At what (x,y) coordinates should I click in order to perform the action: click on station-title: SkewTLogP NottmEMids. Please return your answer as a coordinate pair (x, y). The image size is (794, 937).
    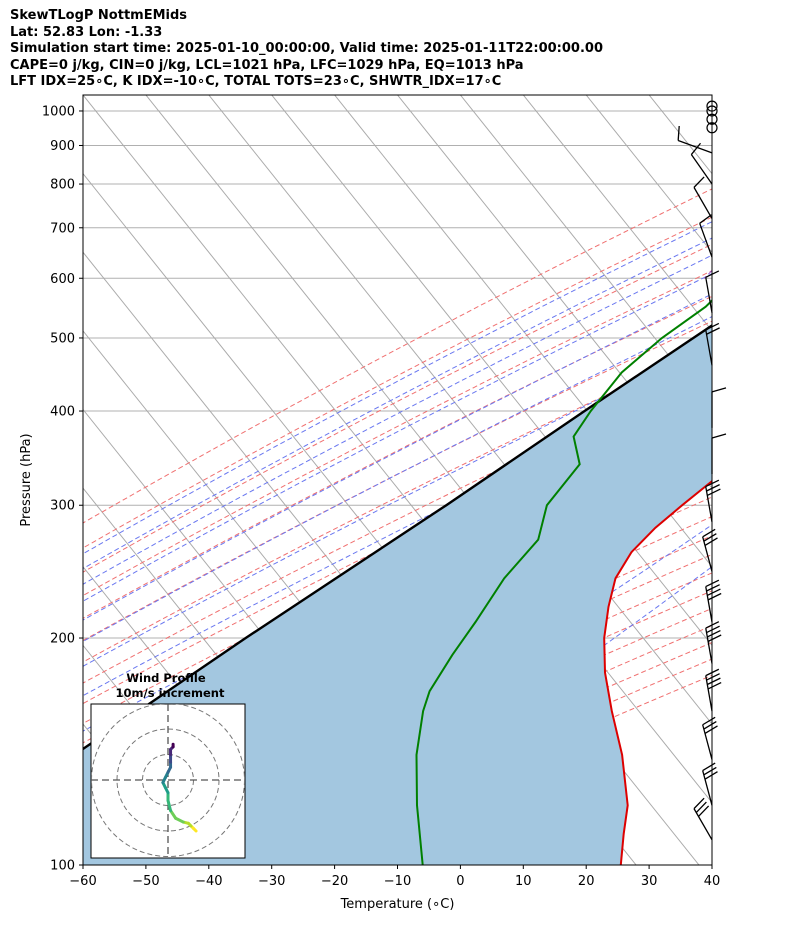
    Looking at the image, I should click on (99, 15).